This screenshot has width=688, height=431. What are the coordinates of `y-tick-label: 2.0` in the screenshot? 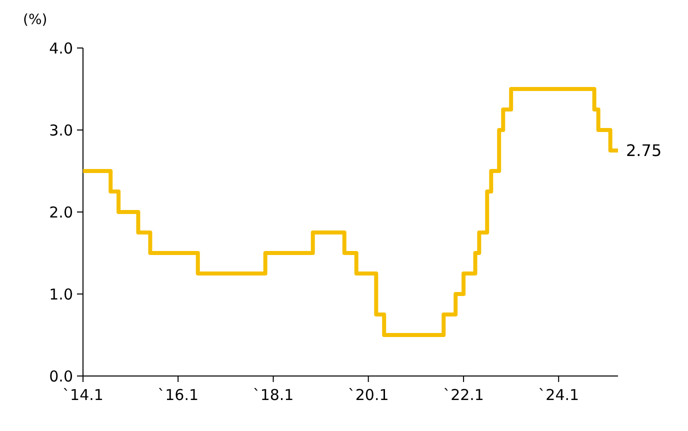 It's located at (61, 212).